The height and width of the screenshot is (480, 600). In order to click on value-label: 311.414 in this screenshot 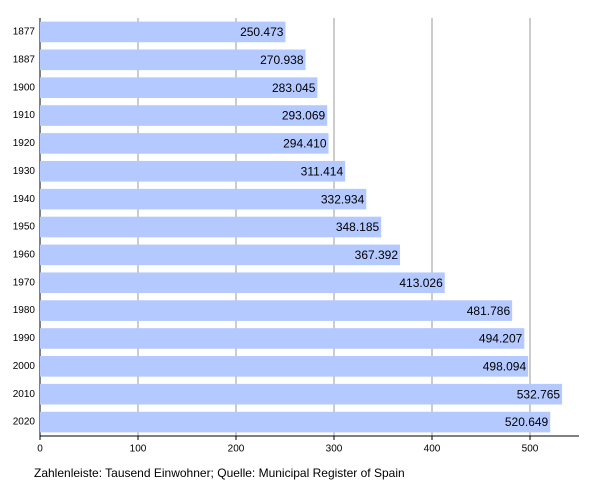, I will do `click(322, 171)`.